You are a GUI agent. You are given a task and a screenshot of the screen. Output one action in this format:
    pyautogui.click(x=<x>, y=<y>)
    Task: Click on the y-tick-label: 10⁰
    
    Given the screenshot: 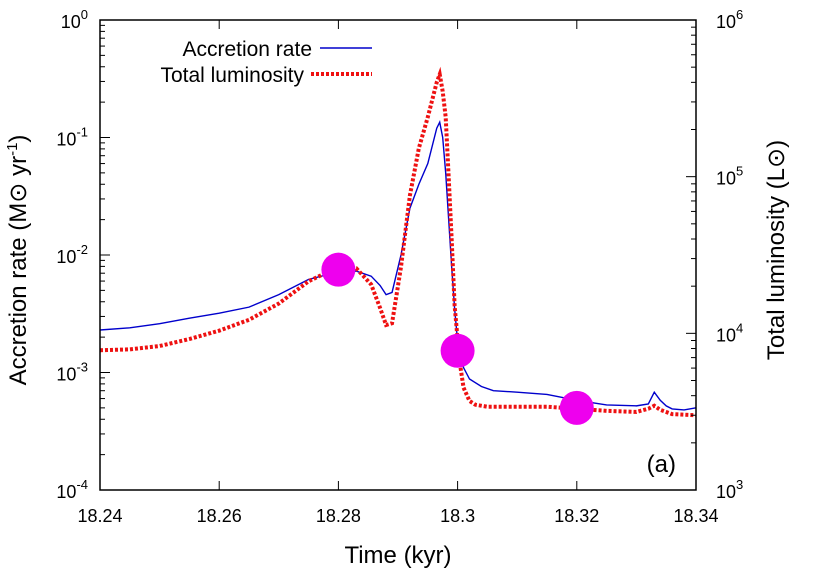 What is the action you would take?
    pyautogui.click(x=74, y=19)
    